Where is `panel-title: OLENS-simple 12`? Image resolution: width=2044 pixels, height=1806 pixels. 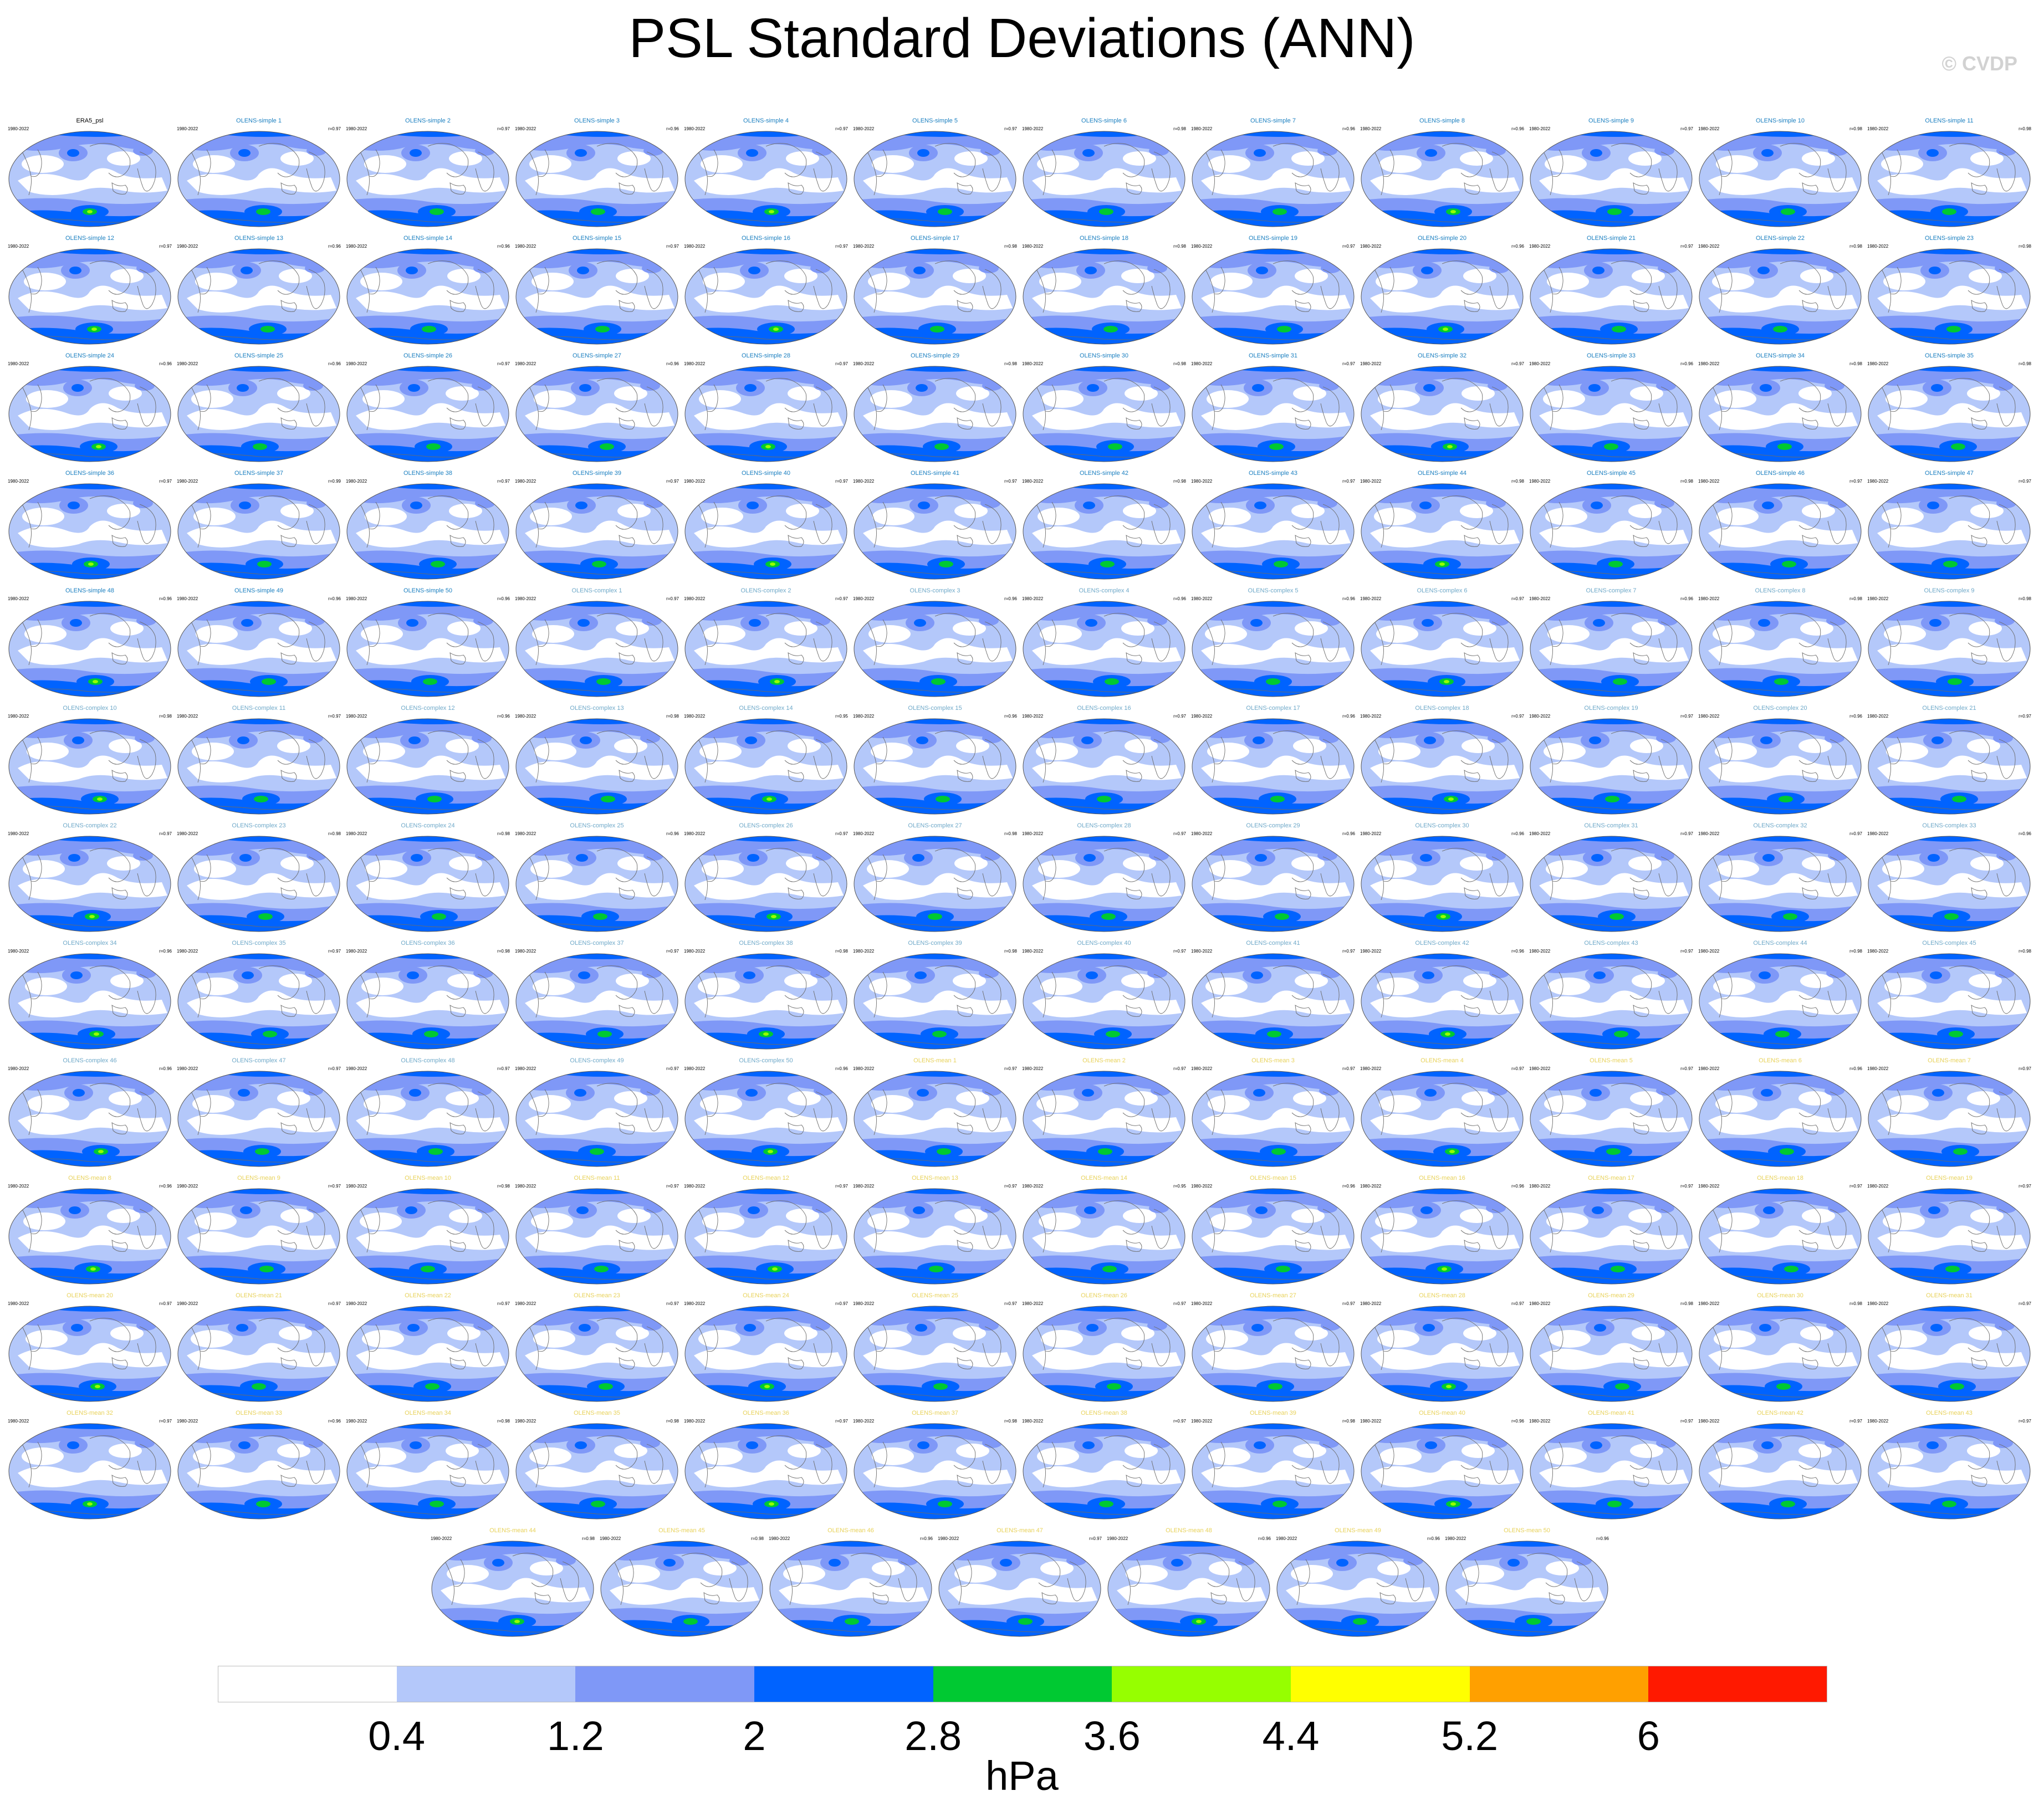 panel-title: OLENS-simple 12 is located at coordinates (90, 239).